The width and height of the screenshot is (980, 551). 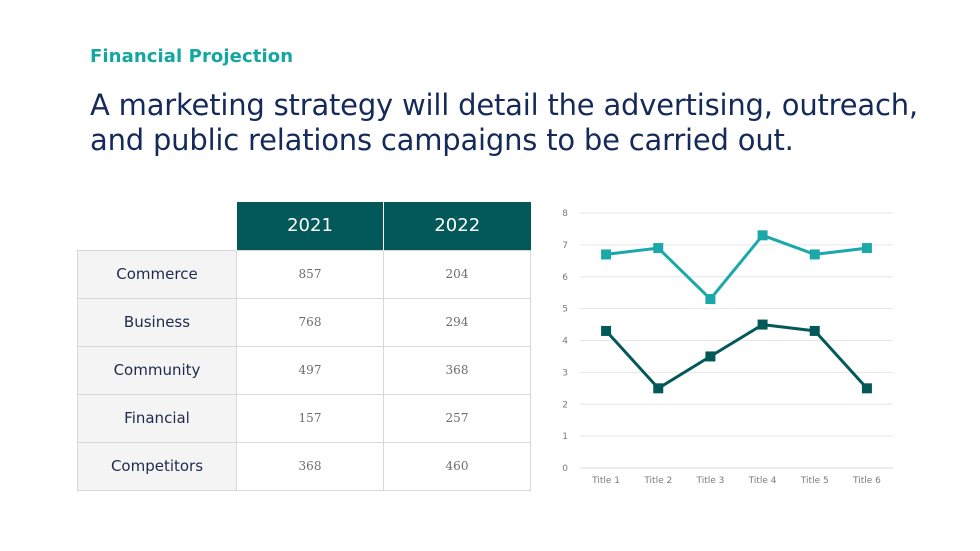 What do you see at coordinates (605, 481) in the screenshot?
I see `x-tick-label: Title 1` at bounding box center [605, 481].